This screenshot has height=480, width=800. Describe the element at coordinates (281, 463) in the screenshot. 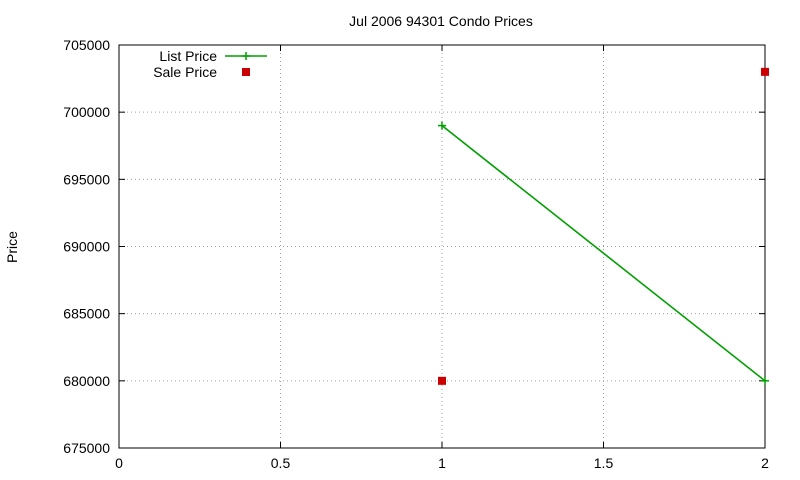

I see `x-tick-label: 0.5` at that location.